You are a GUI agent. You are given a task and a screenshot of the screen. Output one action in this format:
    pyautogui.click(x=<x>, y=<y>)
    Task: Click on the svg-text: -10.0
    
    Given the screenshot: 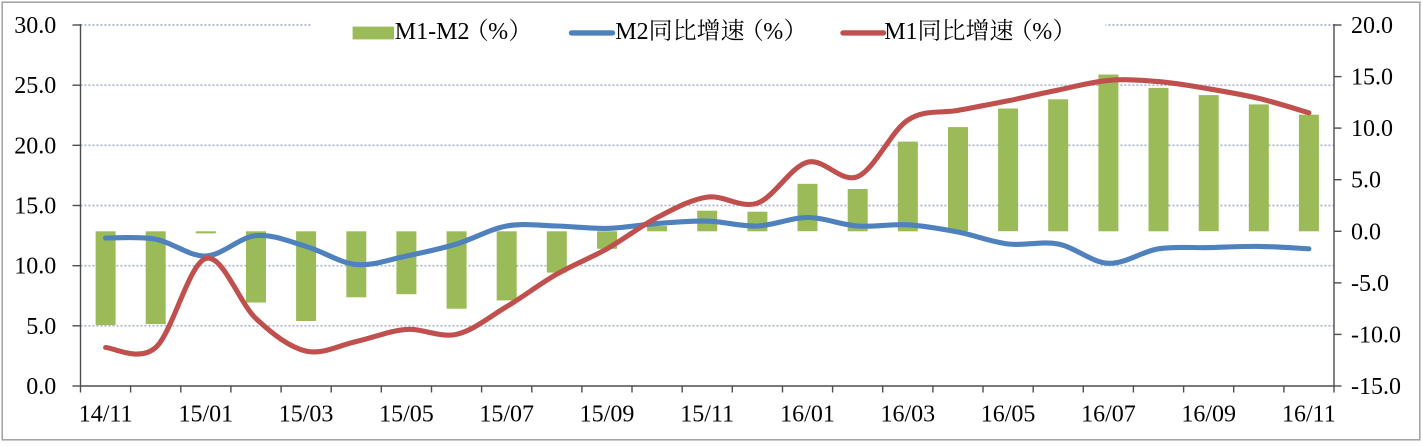 What is the action you would take?
    pyautogui.click(x=1376, y=335)
    